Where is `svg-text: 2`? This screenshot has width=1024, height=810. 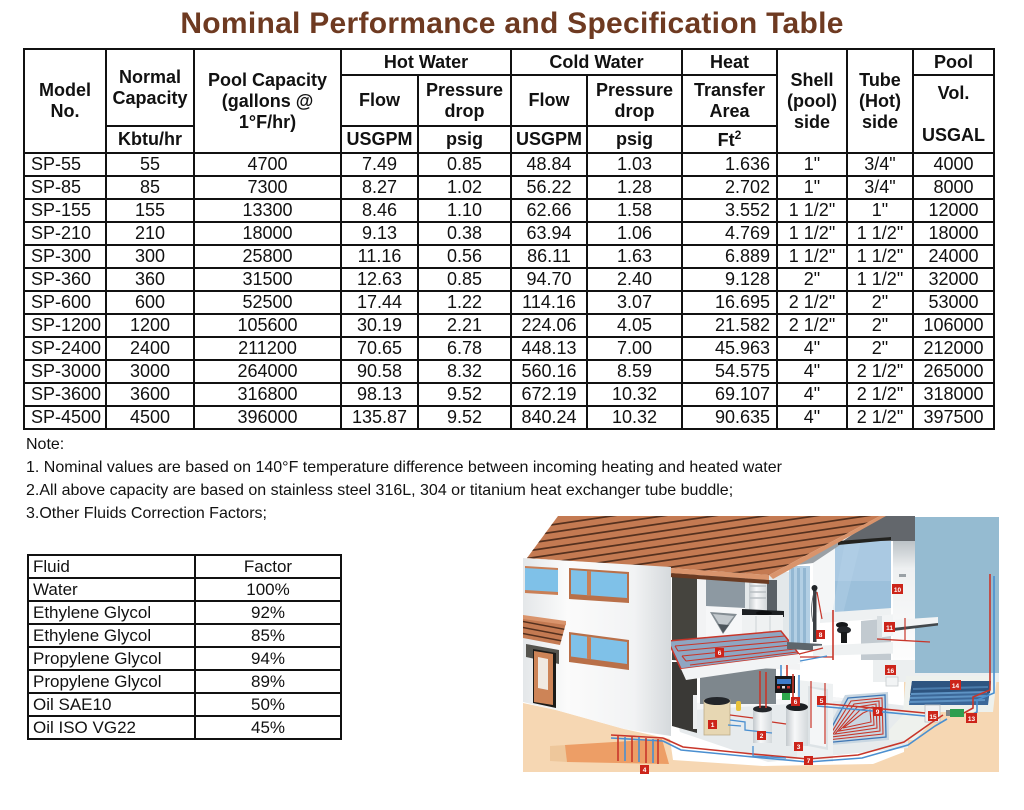
svg-text: 2 is located at coordinates (762, 736).